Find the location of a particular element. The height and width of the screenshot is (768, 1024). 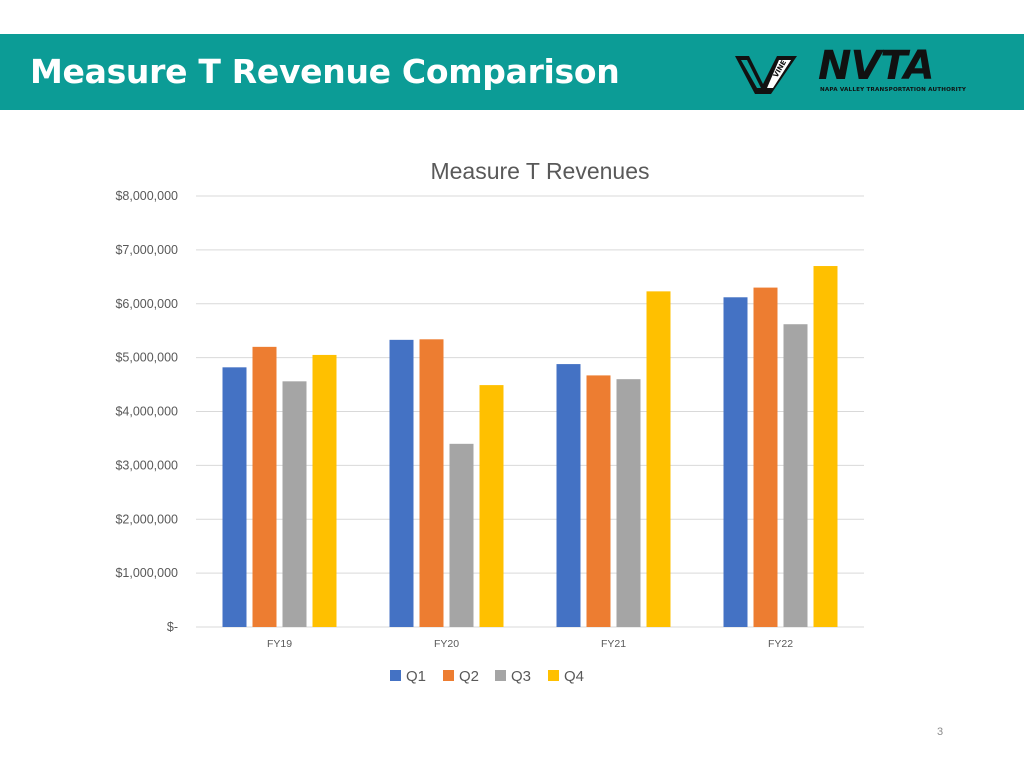

legend-label-q1: Q1 is located at coordinates (416, 676).